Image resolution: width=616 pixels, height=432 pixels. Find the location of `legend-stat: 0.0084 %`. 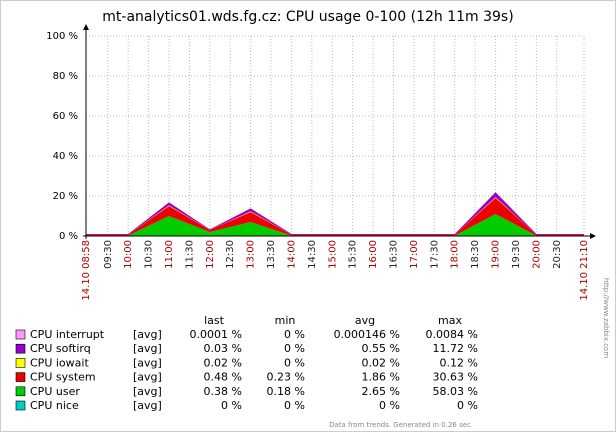

legend-stat: 0.0084 % is located at coordinates (452, 334).